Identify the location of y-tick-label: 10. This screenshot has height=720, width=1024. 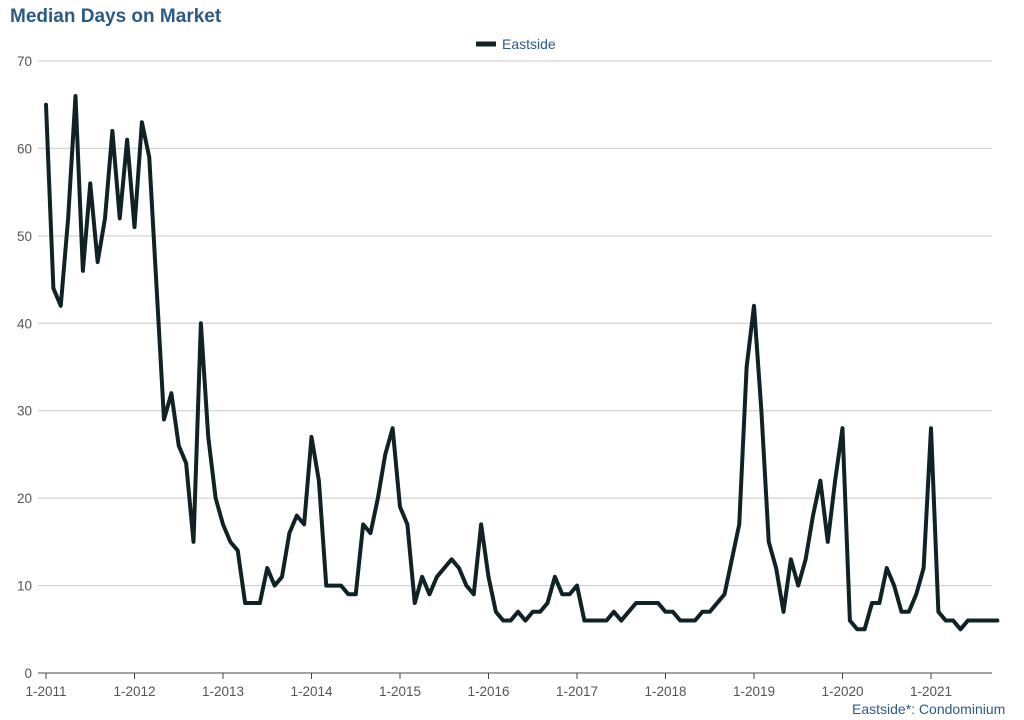
(24, 586).